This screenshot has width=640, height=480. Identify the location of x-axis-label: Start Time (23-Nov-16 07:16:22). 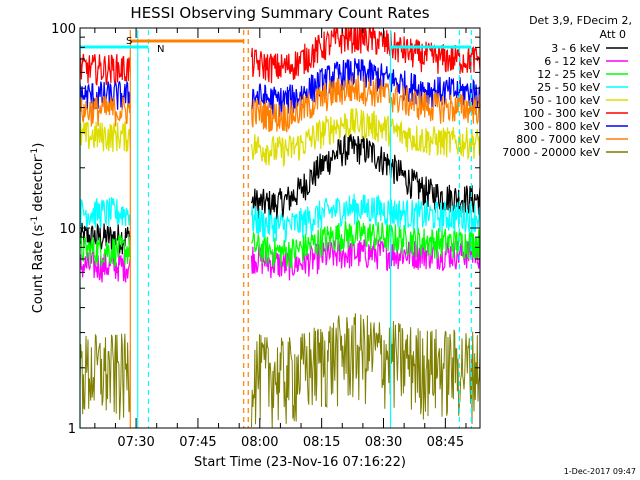
(300, 462).